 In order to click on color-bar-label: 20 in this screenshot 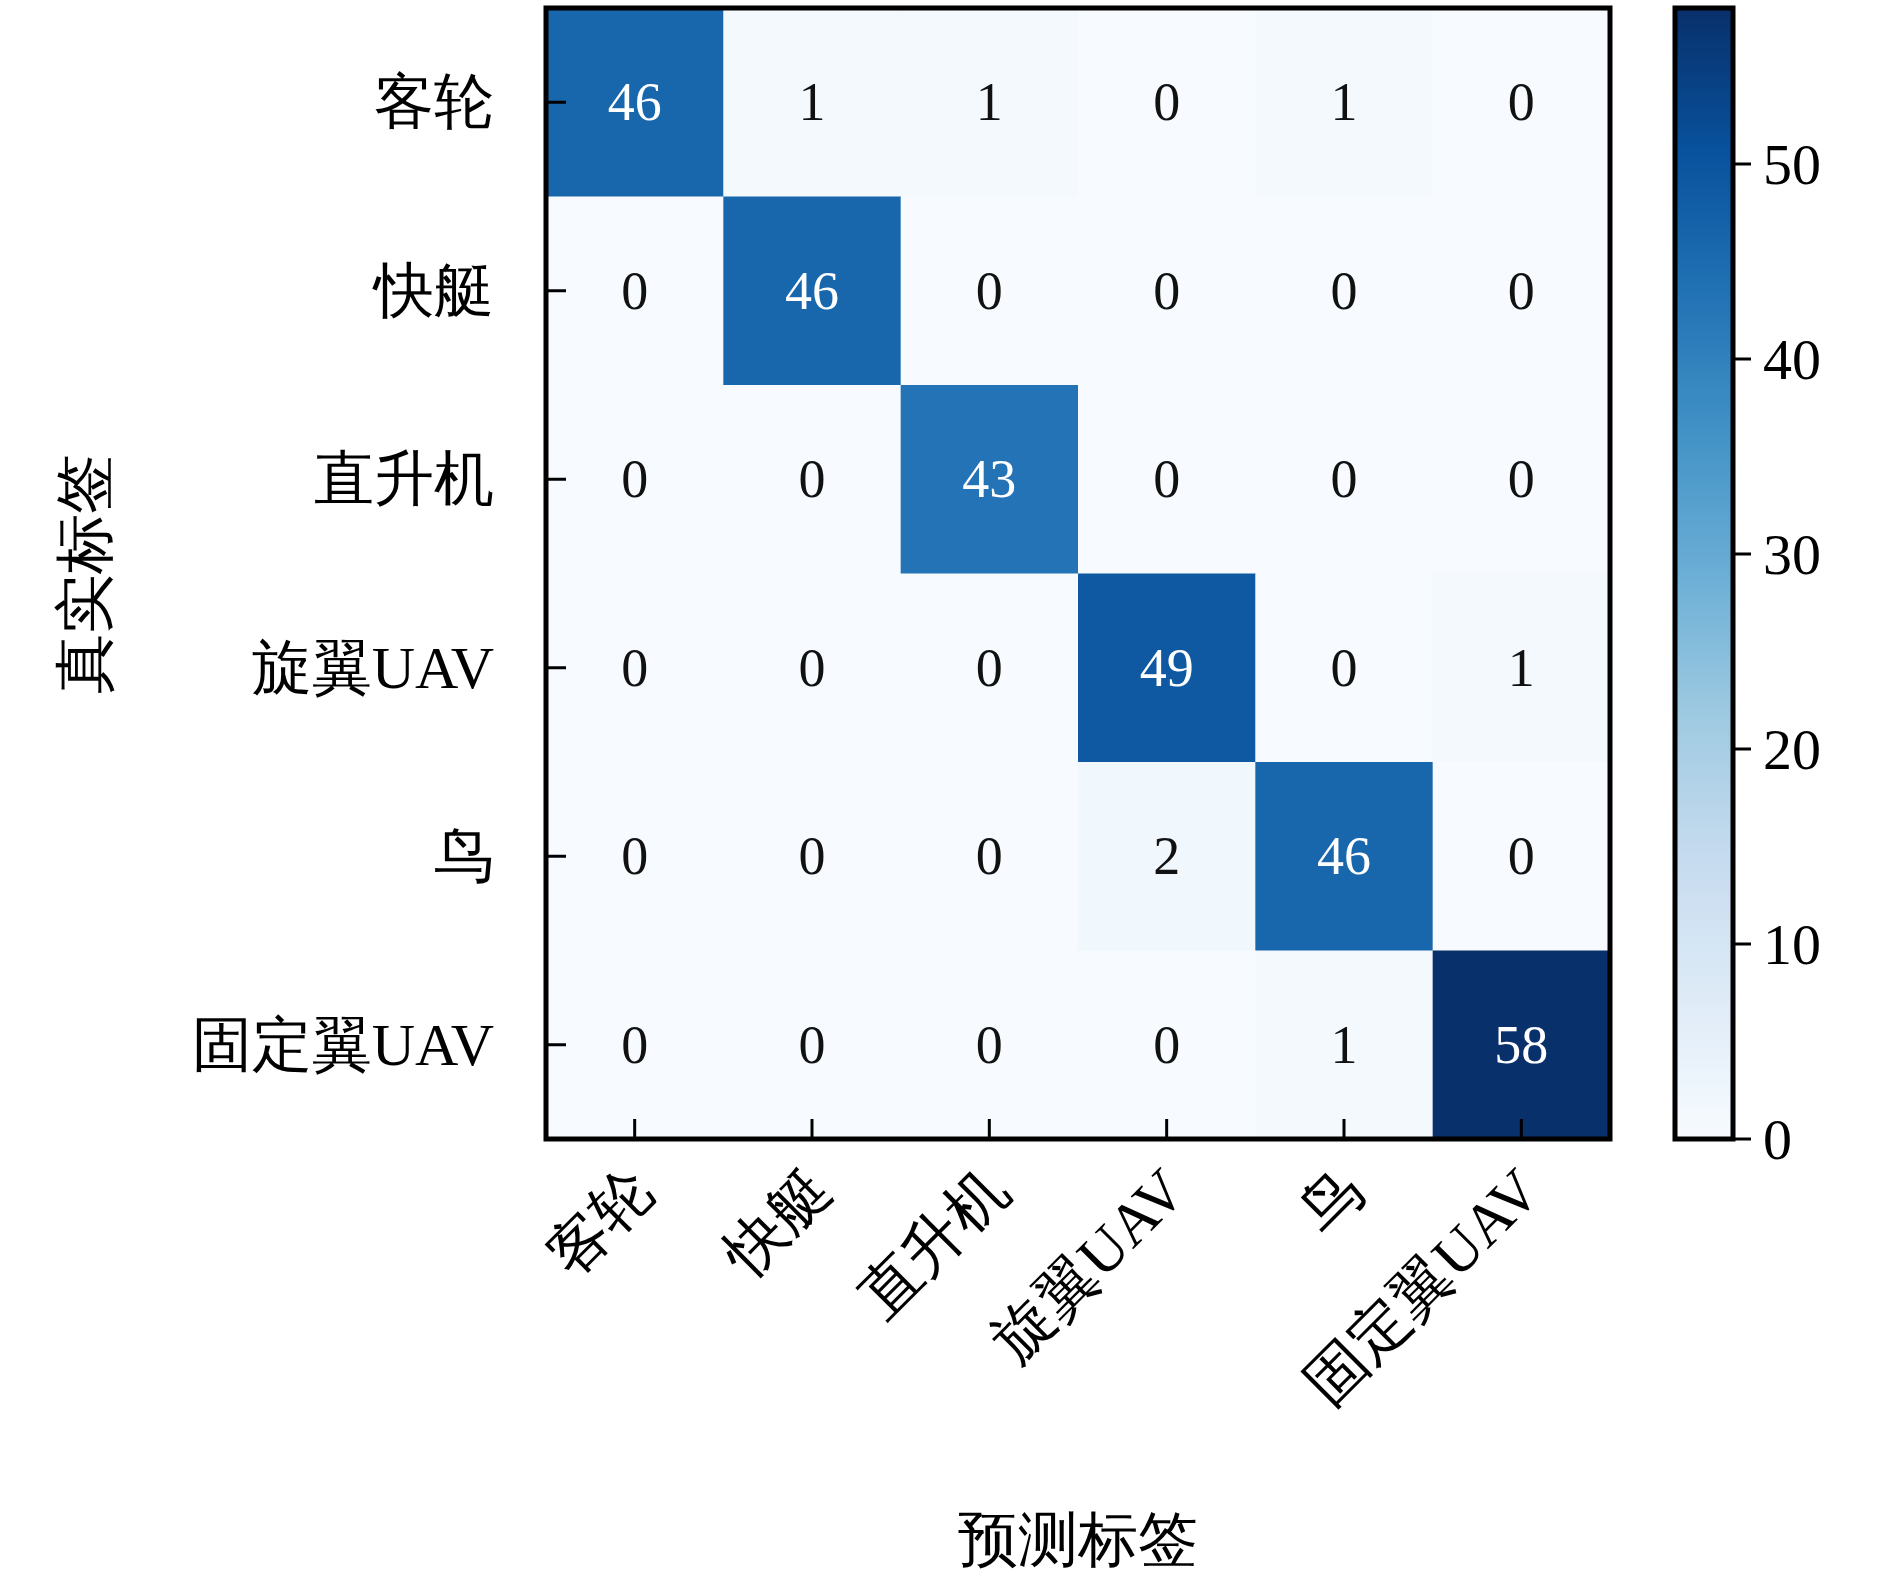, I will do `click(1792, 749)`.